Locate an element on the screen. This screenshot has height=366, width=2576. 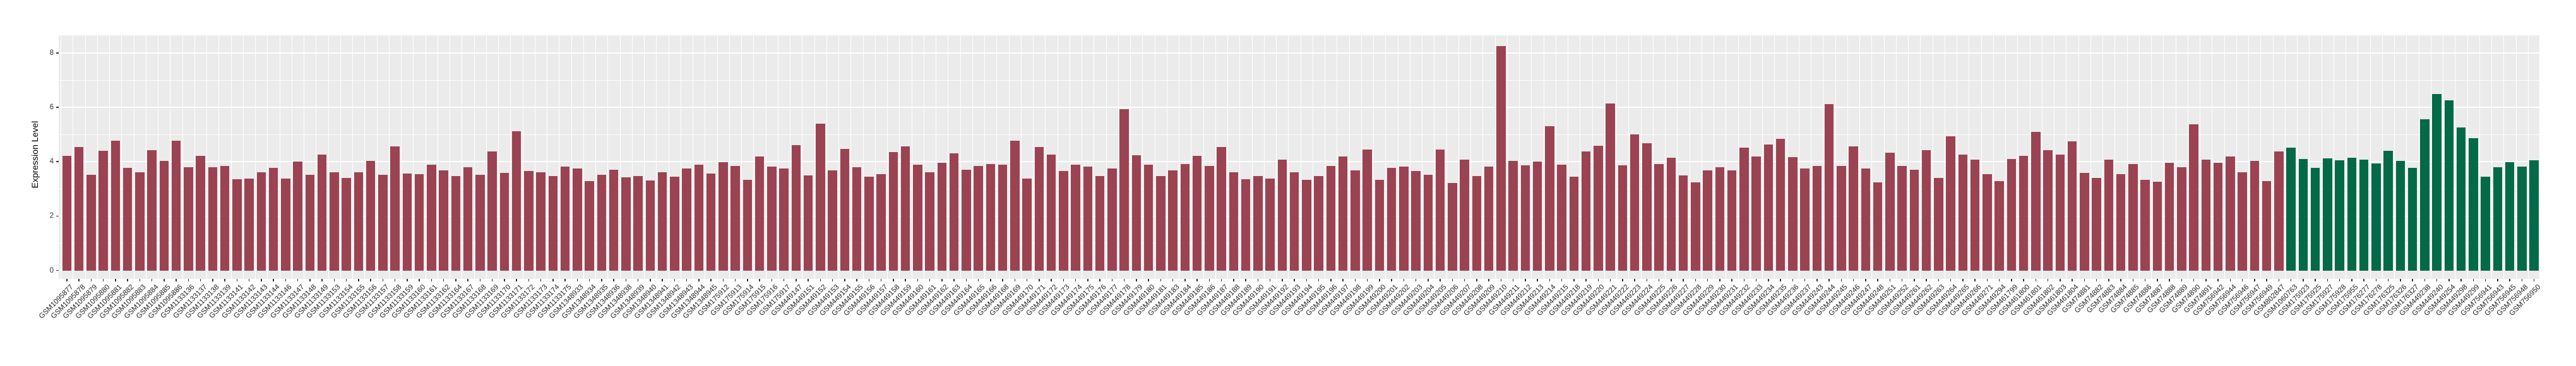
bar-GSM1133170 is located at coordinates (504, 222).